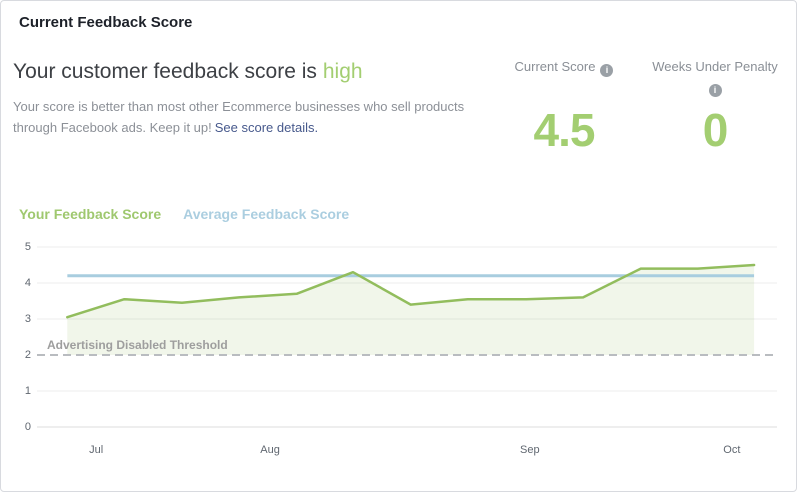 The height and width of the screenshot is (492, 797). What do you see at coordinates (27, 391) in the screenshot?
I see `y-axis-tick: 1` at bounding box center [27, 391].